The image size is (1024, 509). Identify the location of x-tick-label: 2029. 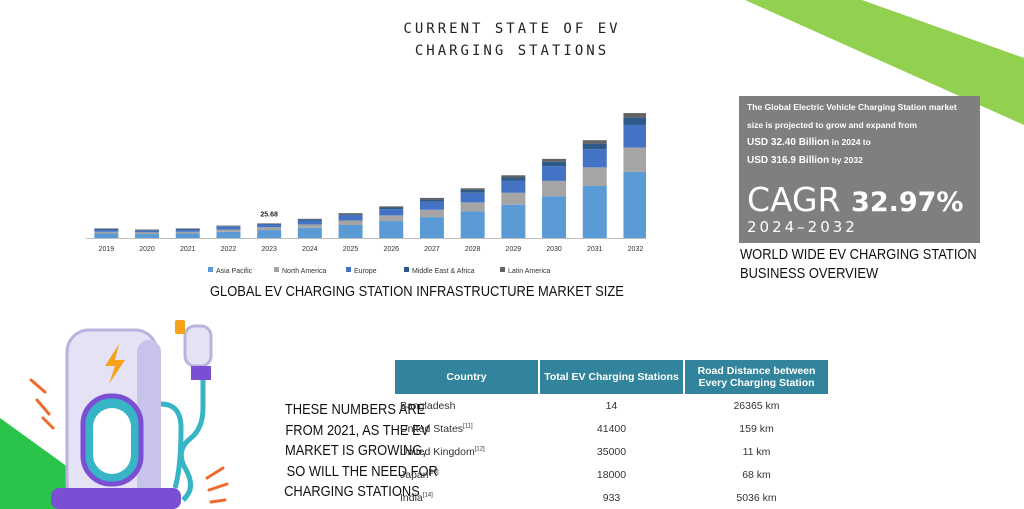
(514, 249).